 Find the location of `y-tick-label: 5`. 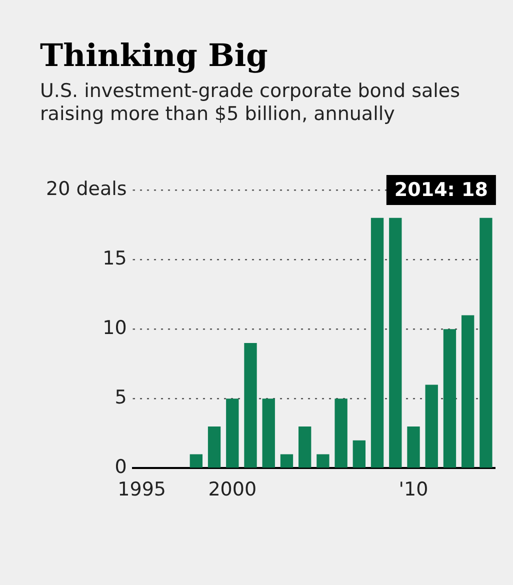

y-tick-label: 5 is located at coordinates (120, 397).